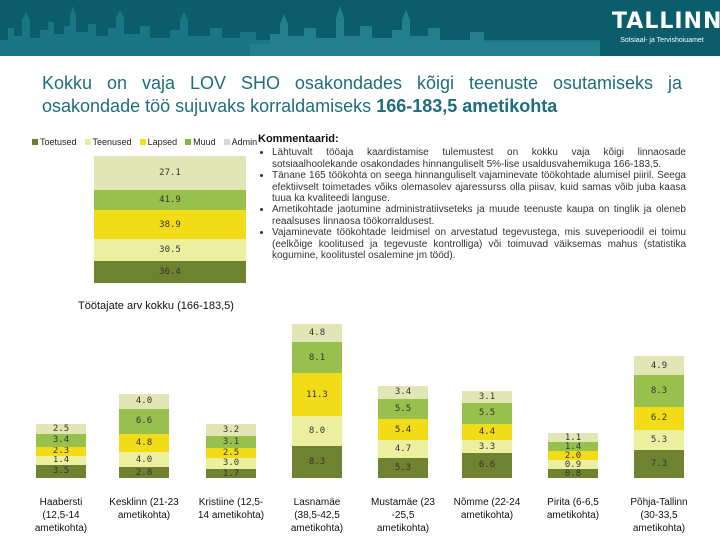 This screenshot has width=720, height=540. What do you see at coordinates (144, 443) in the screenshot?
I see `bar-segment-lapsed: 4.8` at bounding box center [144, 443].